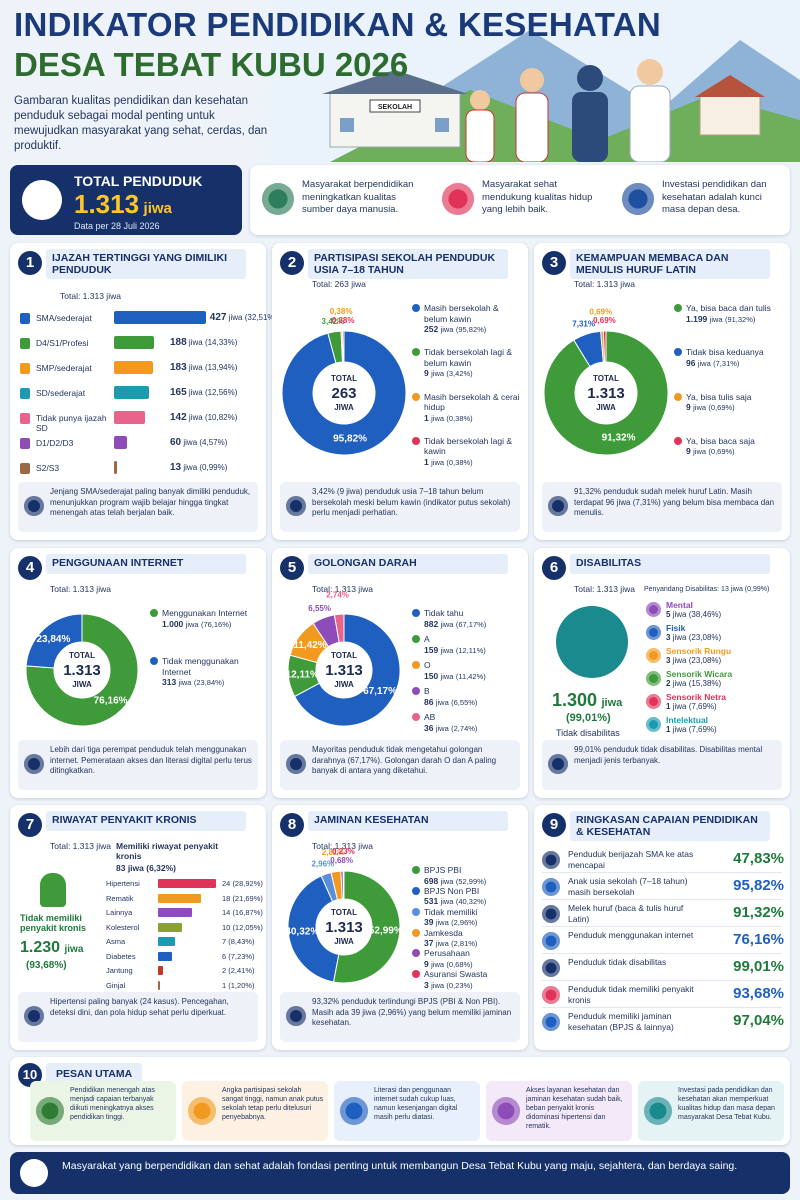 This screenshot has height=1200, width=800. What do you see at coordinates (720, 440) in the screenshot?
I see `legend-label: Ya, bisa baca saja` at bounding box center [720, 440].